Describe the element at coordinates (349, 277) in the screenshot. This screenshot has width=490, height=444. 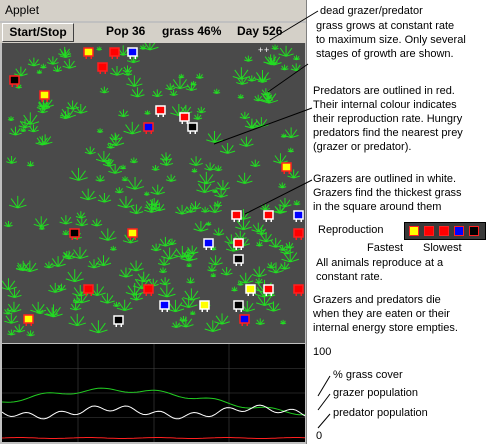
I see `annotation-reproduce-line: constant rate.` at that location.